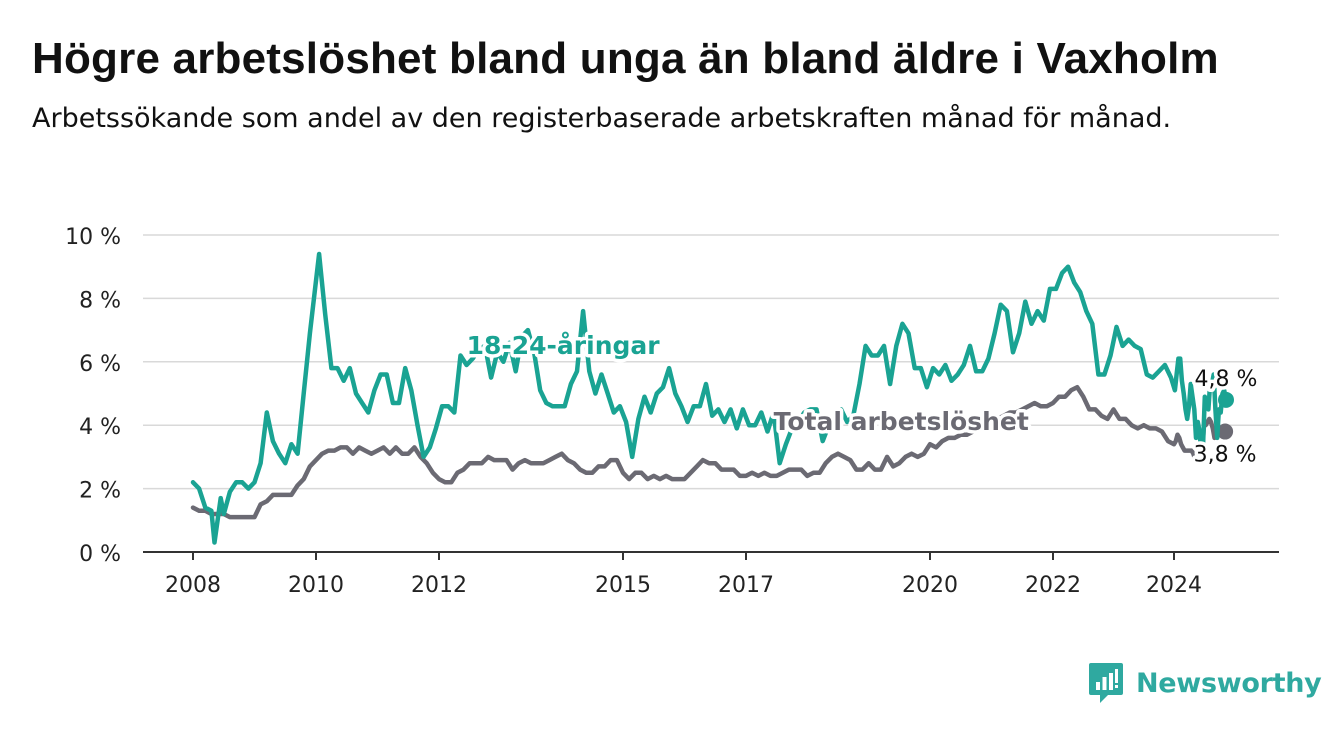 Image resolution: width=1340 pixels, height=734 pixels. Describe the element at coordinates (746, 585) in the screenshot. I see `x-tick-label: 2017` at that location.